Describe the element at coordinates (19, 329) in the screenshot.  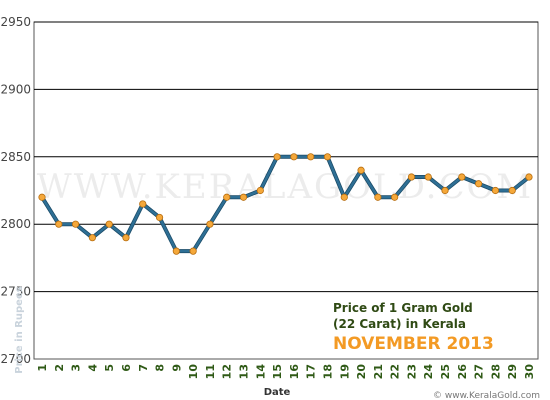
I see `y-axis-title: Price in Rupees` at that location.